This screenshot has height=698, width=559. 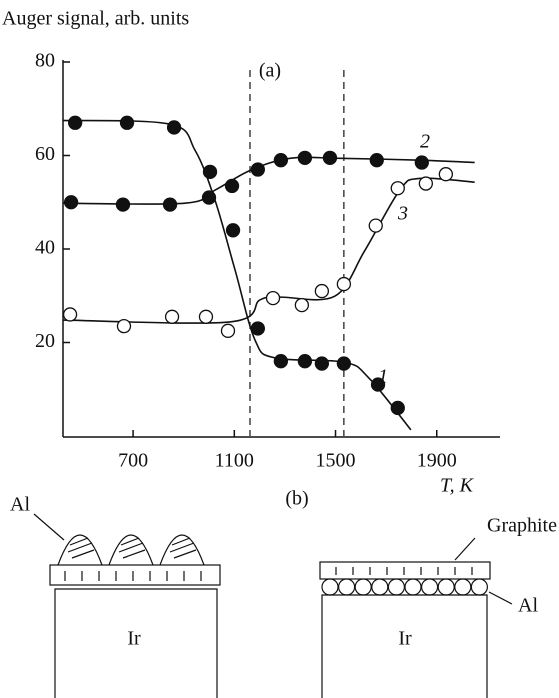 I want to click on y-tick-label: 40, so click(x=45, y=248).